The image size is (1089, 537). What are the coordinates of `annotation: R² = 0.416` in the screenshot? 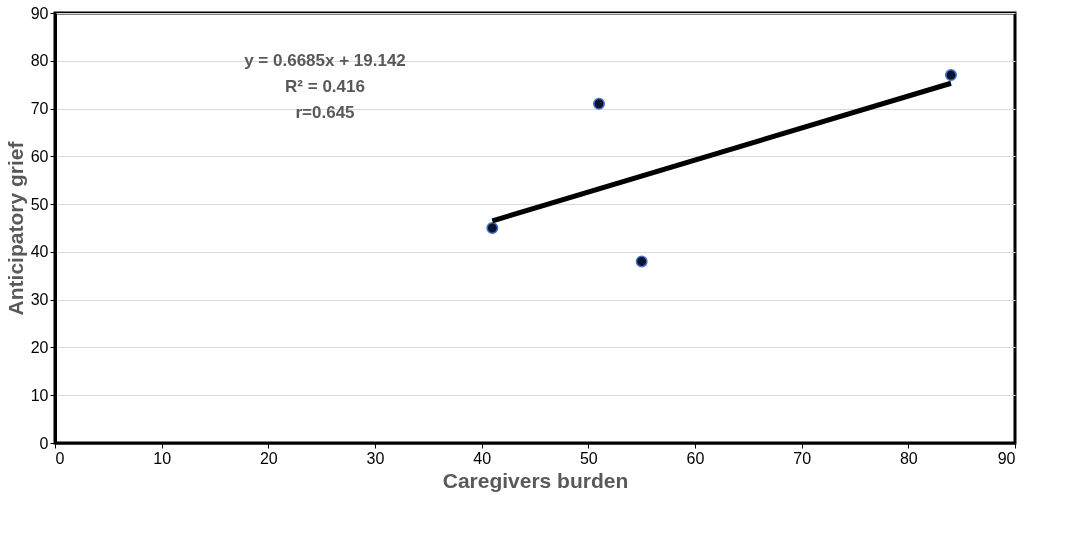 It's located at (325, 86).